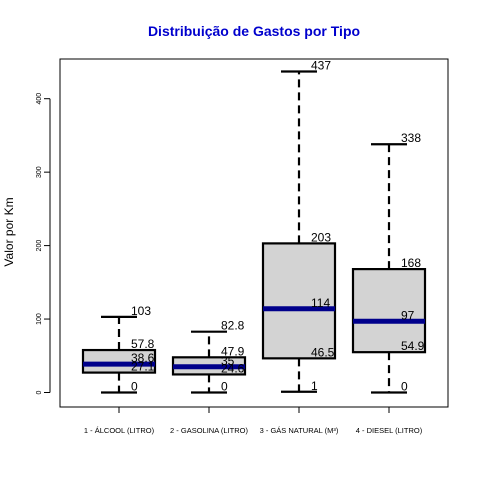 The height and width of the screenshot is (480, 480). Describe the element at coordinates (39, 246) in the screenshot. I see `y-tick-label-2: 200` at that location.